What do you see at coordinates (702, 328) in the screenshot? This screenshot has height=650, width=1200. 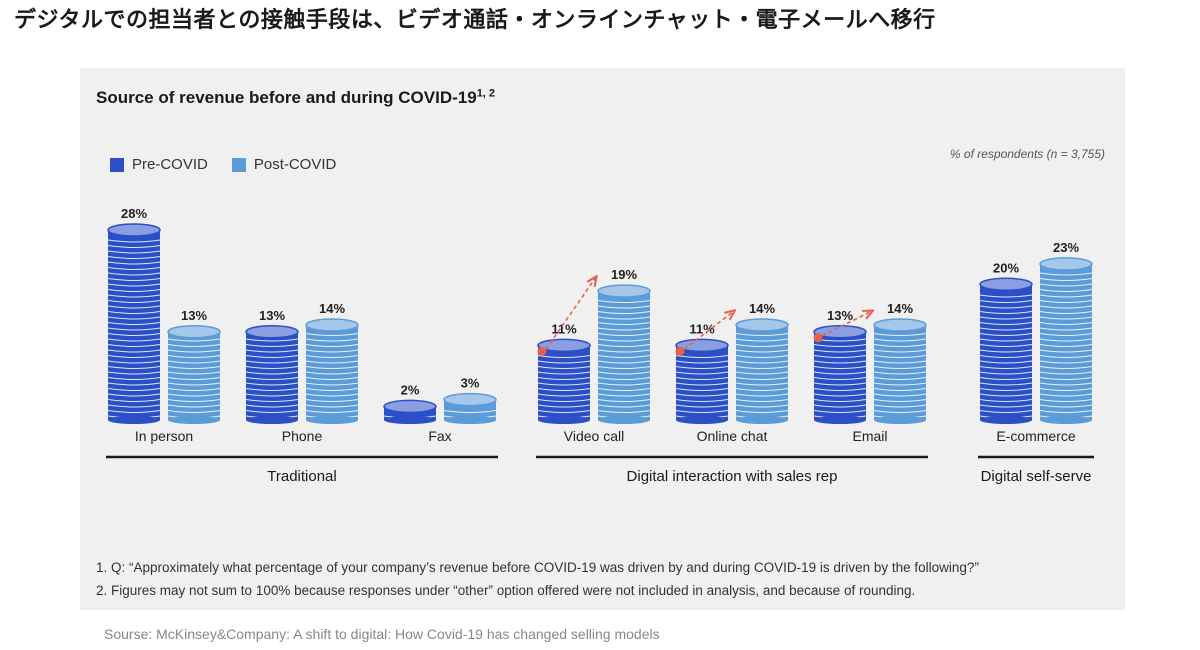 I see `value-label-pre-covid-online-chat: 11%` at bounding box center [702, 328].